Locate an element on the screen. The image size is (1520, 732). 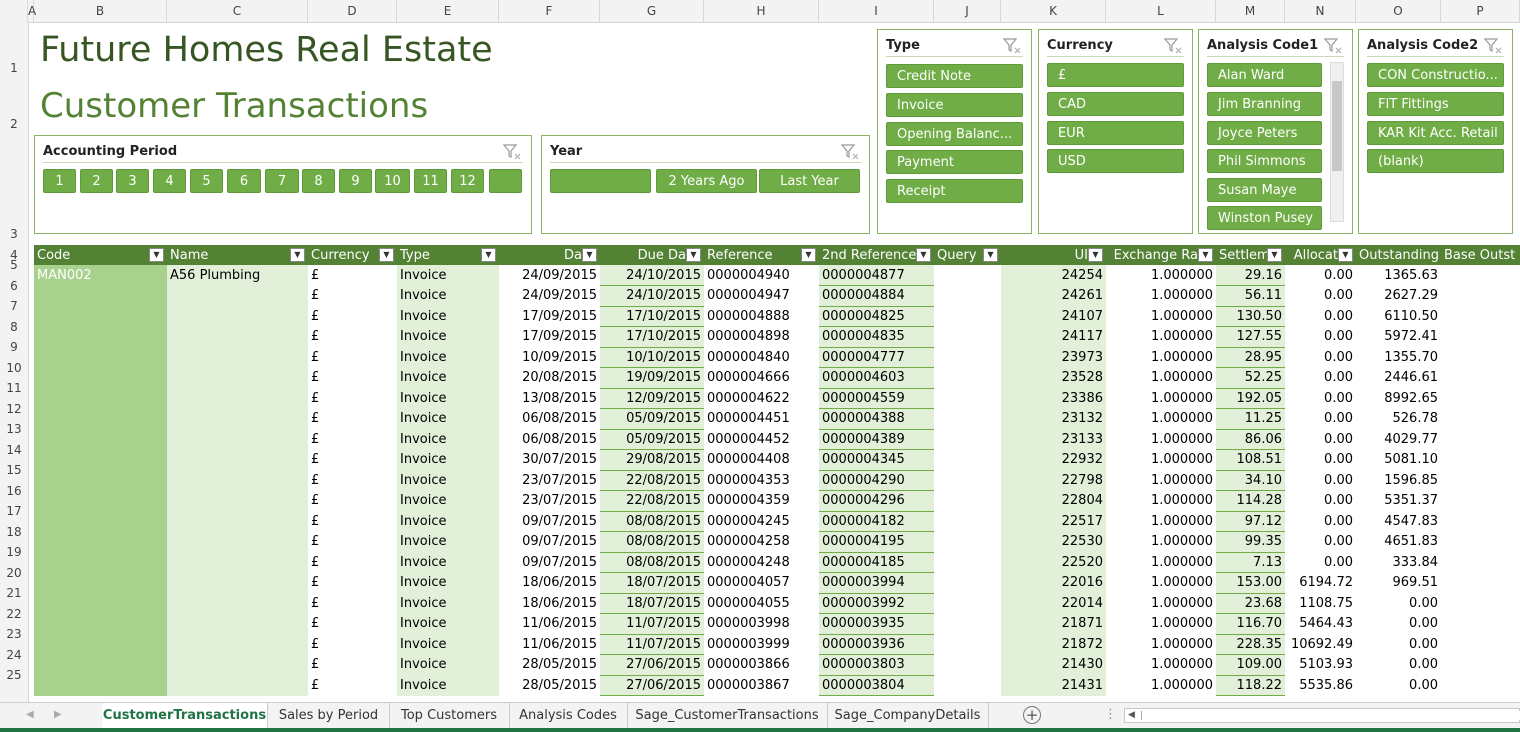
due-date-cell: 12/09/2015 is located at coordinates (652, 398).